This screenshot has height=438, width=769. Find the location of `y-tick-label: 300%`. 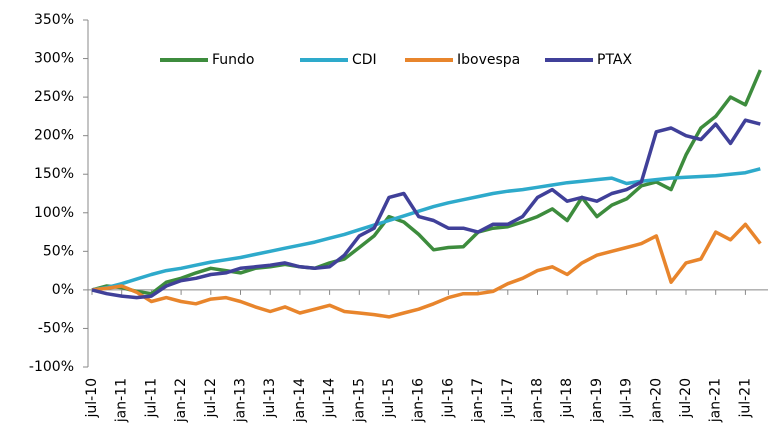

y-tick-label: 300% is located at coordinates (54, 59).